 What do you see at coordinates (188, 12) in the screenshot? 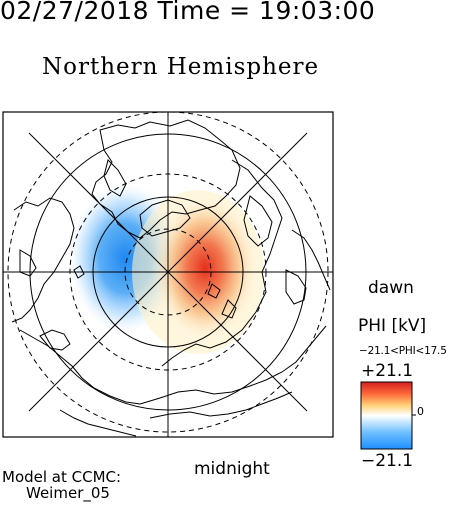
I see `timestamp: 02/27/2018 Time = 19:03:00` at bounding box center [188, 12].